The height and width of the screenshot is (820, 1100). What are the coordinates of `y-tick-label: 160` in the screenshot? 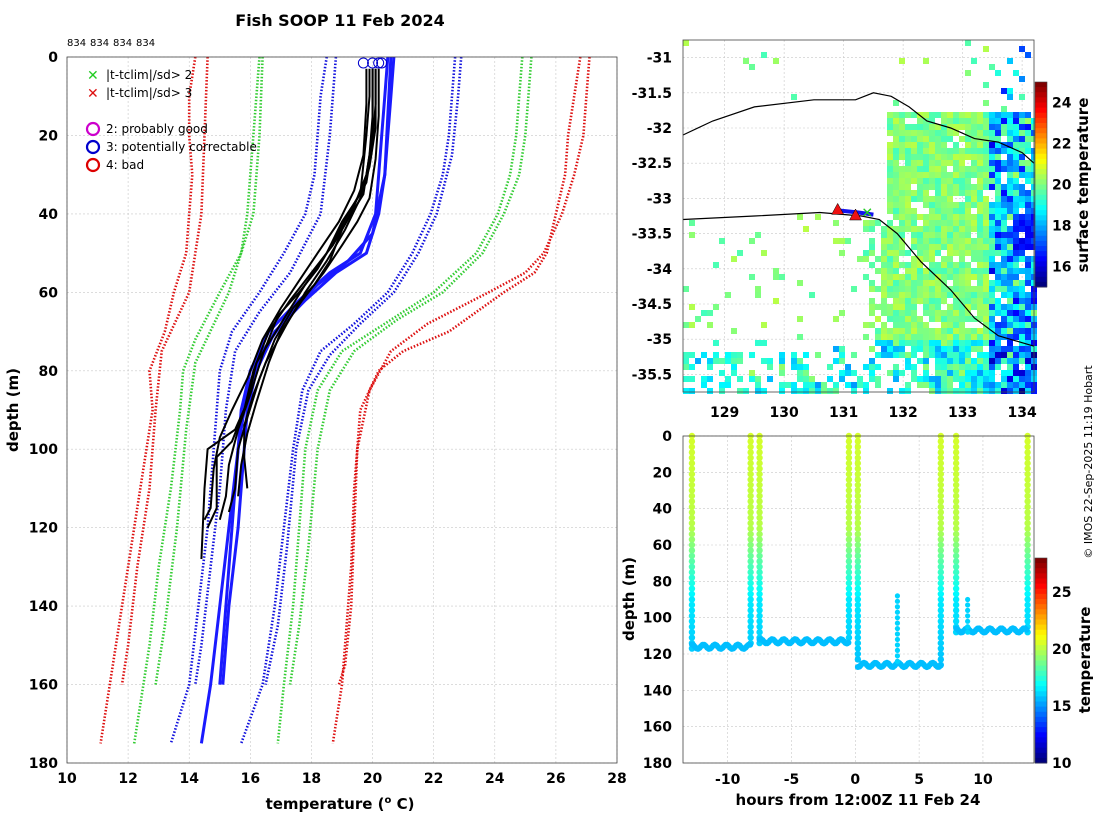 It's located at (43, 686).